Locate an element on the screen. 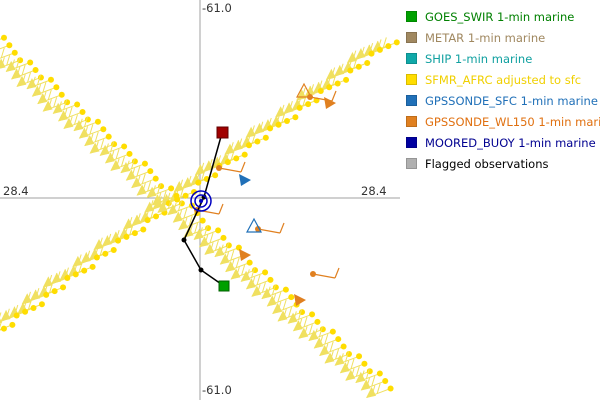 Image resolution: width=600 pixels, height=400 pixels. legend-item: MOORED_BUOY 1-min marine is located at coordinates (503, 142).